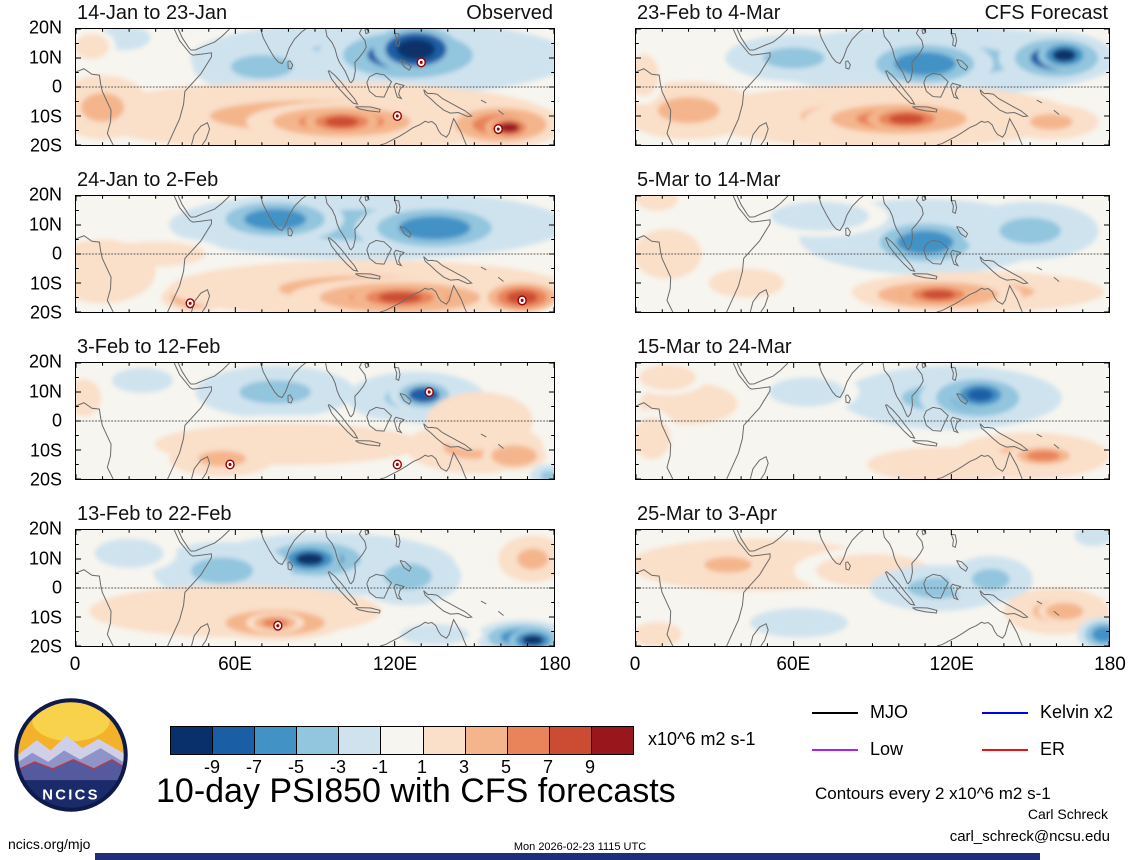  Describe the element at coordinates (45, 391) in the screenshot. I see `y-tick-label: 10N` at that location.